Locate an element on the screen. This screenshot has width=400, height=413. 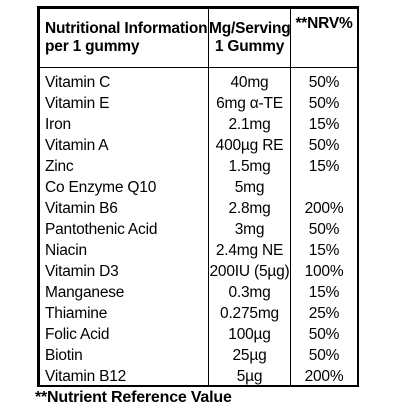
header-amount-line1: Mg/Serving is located at coordinates (250, 28).